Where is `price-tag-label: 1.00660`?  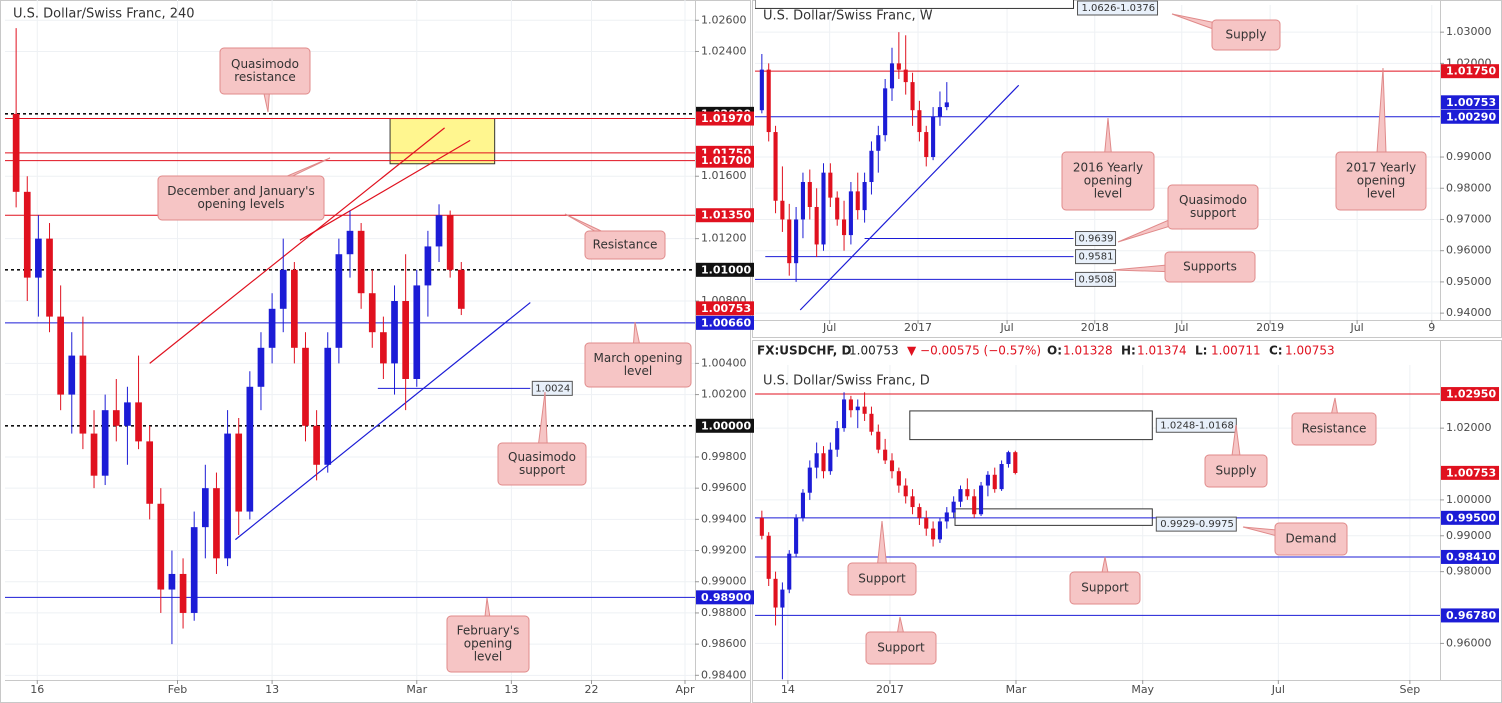
price-tag-label: 1.00660 is located at coordinates (726, 322).